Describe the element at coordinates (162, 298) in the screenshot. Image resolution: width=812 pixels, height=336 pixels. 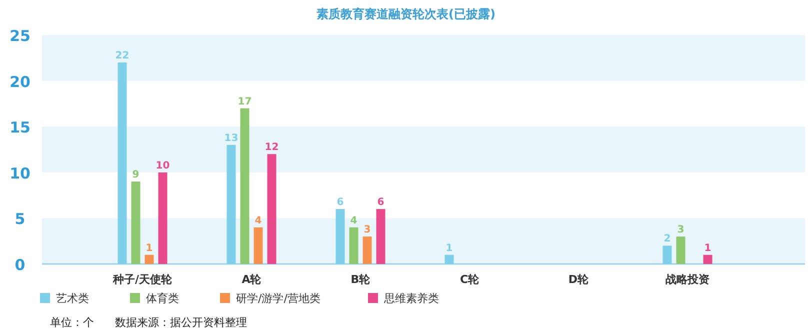
I see `legend-label: 体育类` at that location.